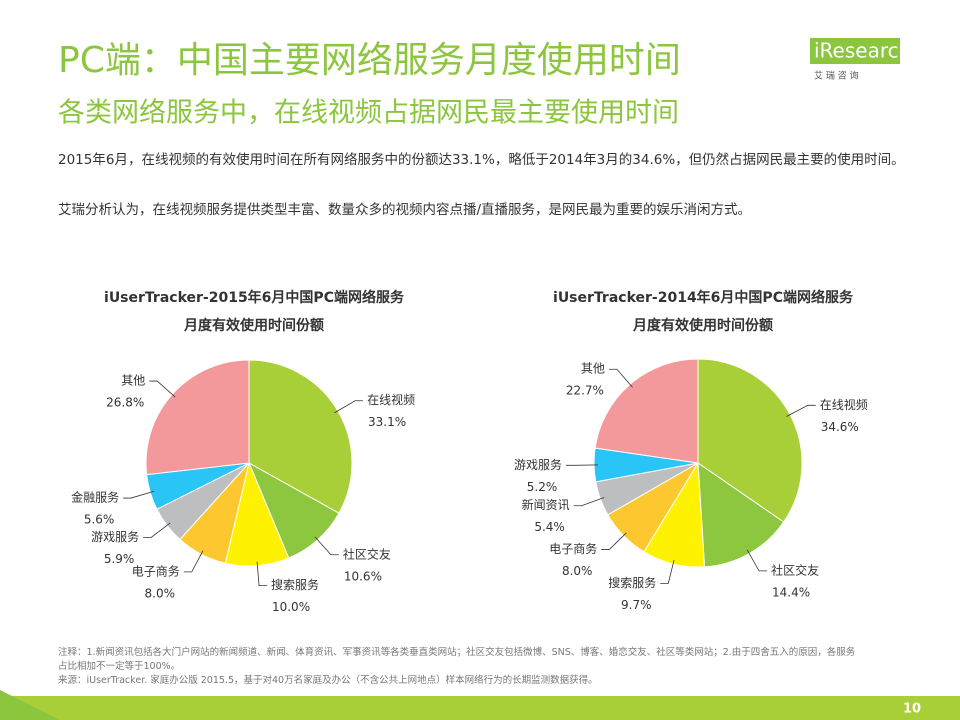 The width and height of the screenshot is (960, 720). What do you see at coordinates (99, 520) in the screenshot?
I see `slice-value: 5.6%` at bounding box center [99, 520].